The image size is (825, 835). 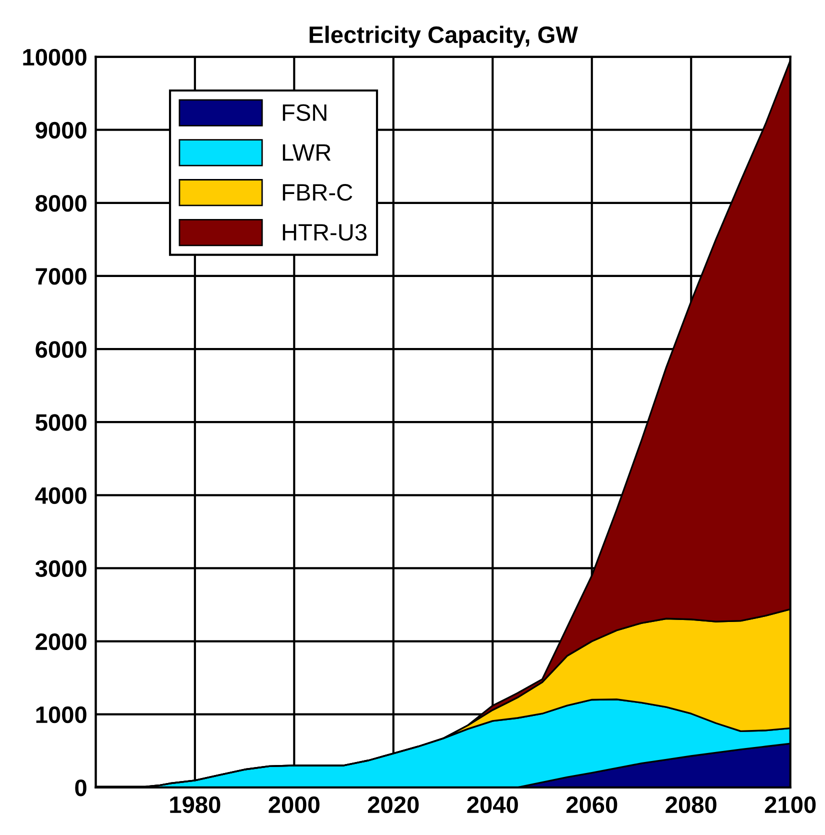 What do you see at coordinates (80, 787) in the screenshot?
I see `y-tick-label: 0` at bounding box center [80, 787].